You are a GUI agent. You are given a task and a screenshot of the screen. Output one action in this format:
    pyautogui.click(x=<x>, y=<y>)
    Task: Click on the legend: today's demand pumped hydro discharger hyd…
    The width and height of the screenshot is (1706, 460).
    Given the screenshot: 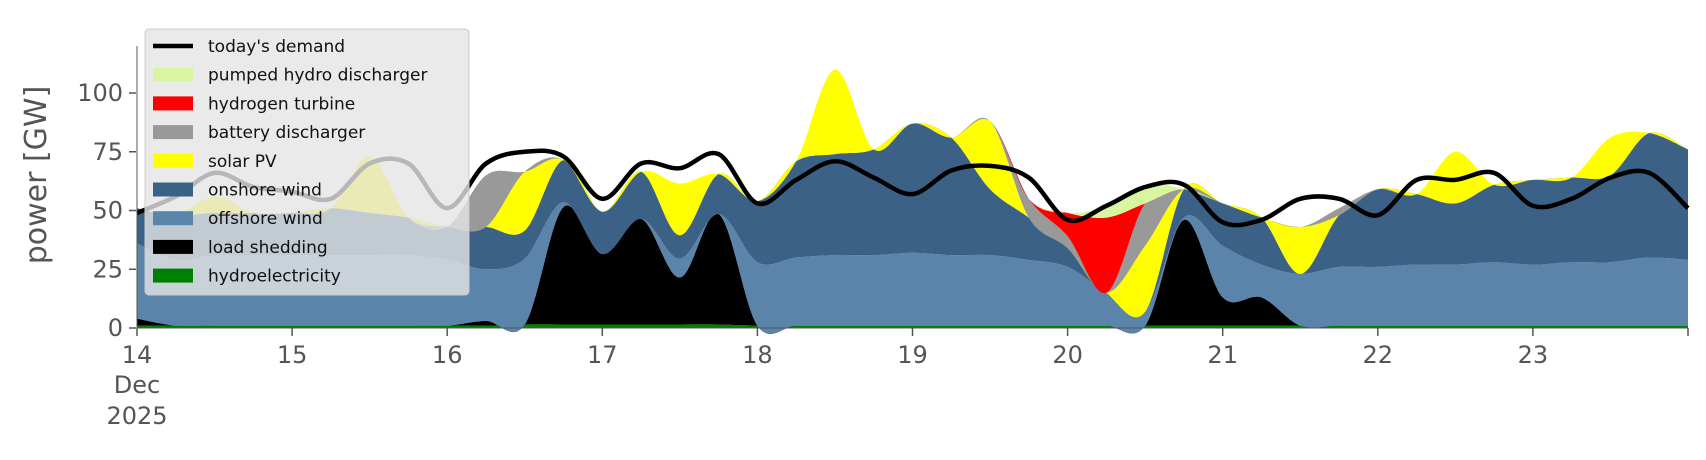 What is the action you would take?
    pyautogui.click(x=307, y=162)
    